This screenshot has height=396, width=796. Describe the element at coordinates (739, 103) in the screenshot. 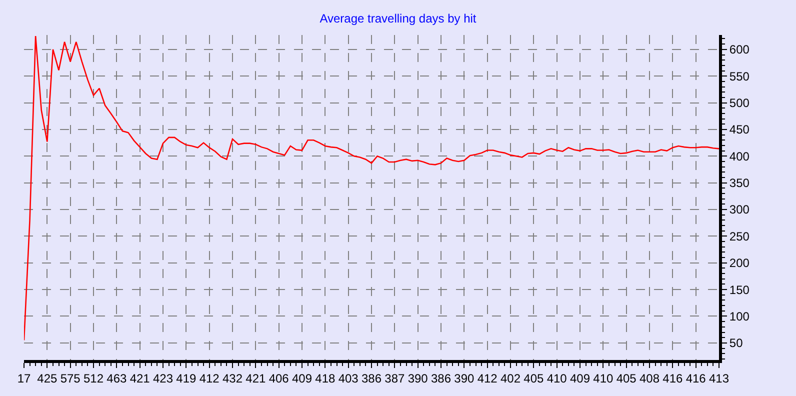

I see `y-tick-label: 500` at that location.